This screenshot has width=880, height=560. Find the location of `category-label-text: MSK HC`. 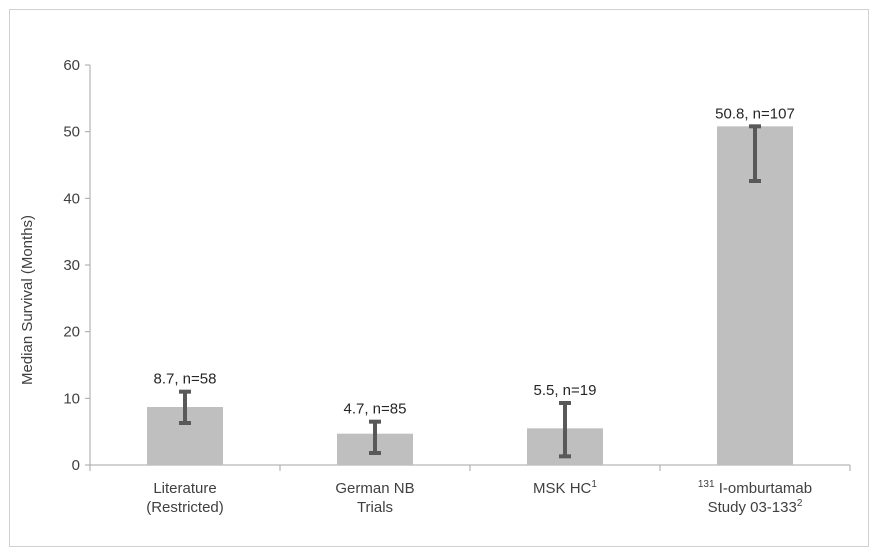

category-label-text: MSK HC is located at coordinates (562, 488).